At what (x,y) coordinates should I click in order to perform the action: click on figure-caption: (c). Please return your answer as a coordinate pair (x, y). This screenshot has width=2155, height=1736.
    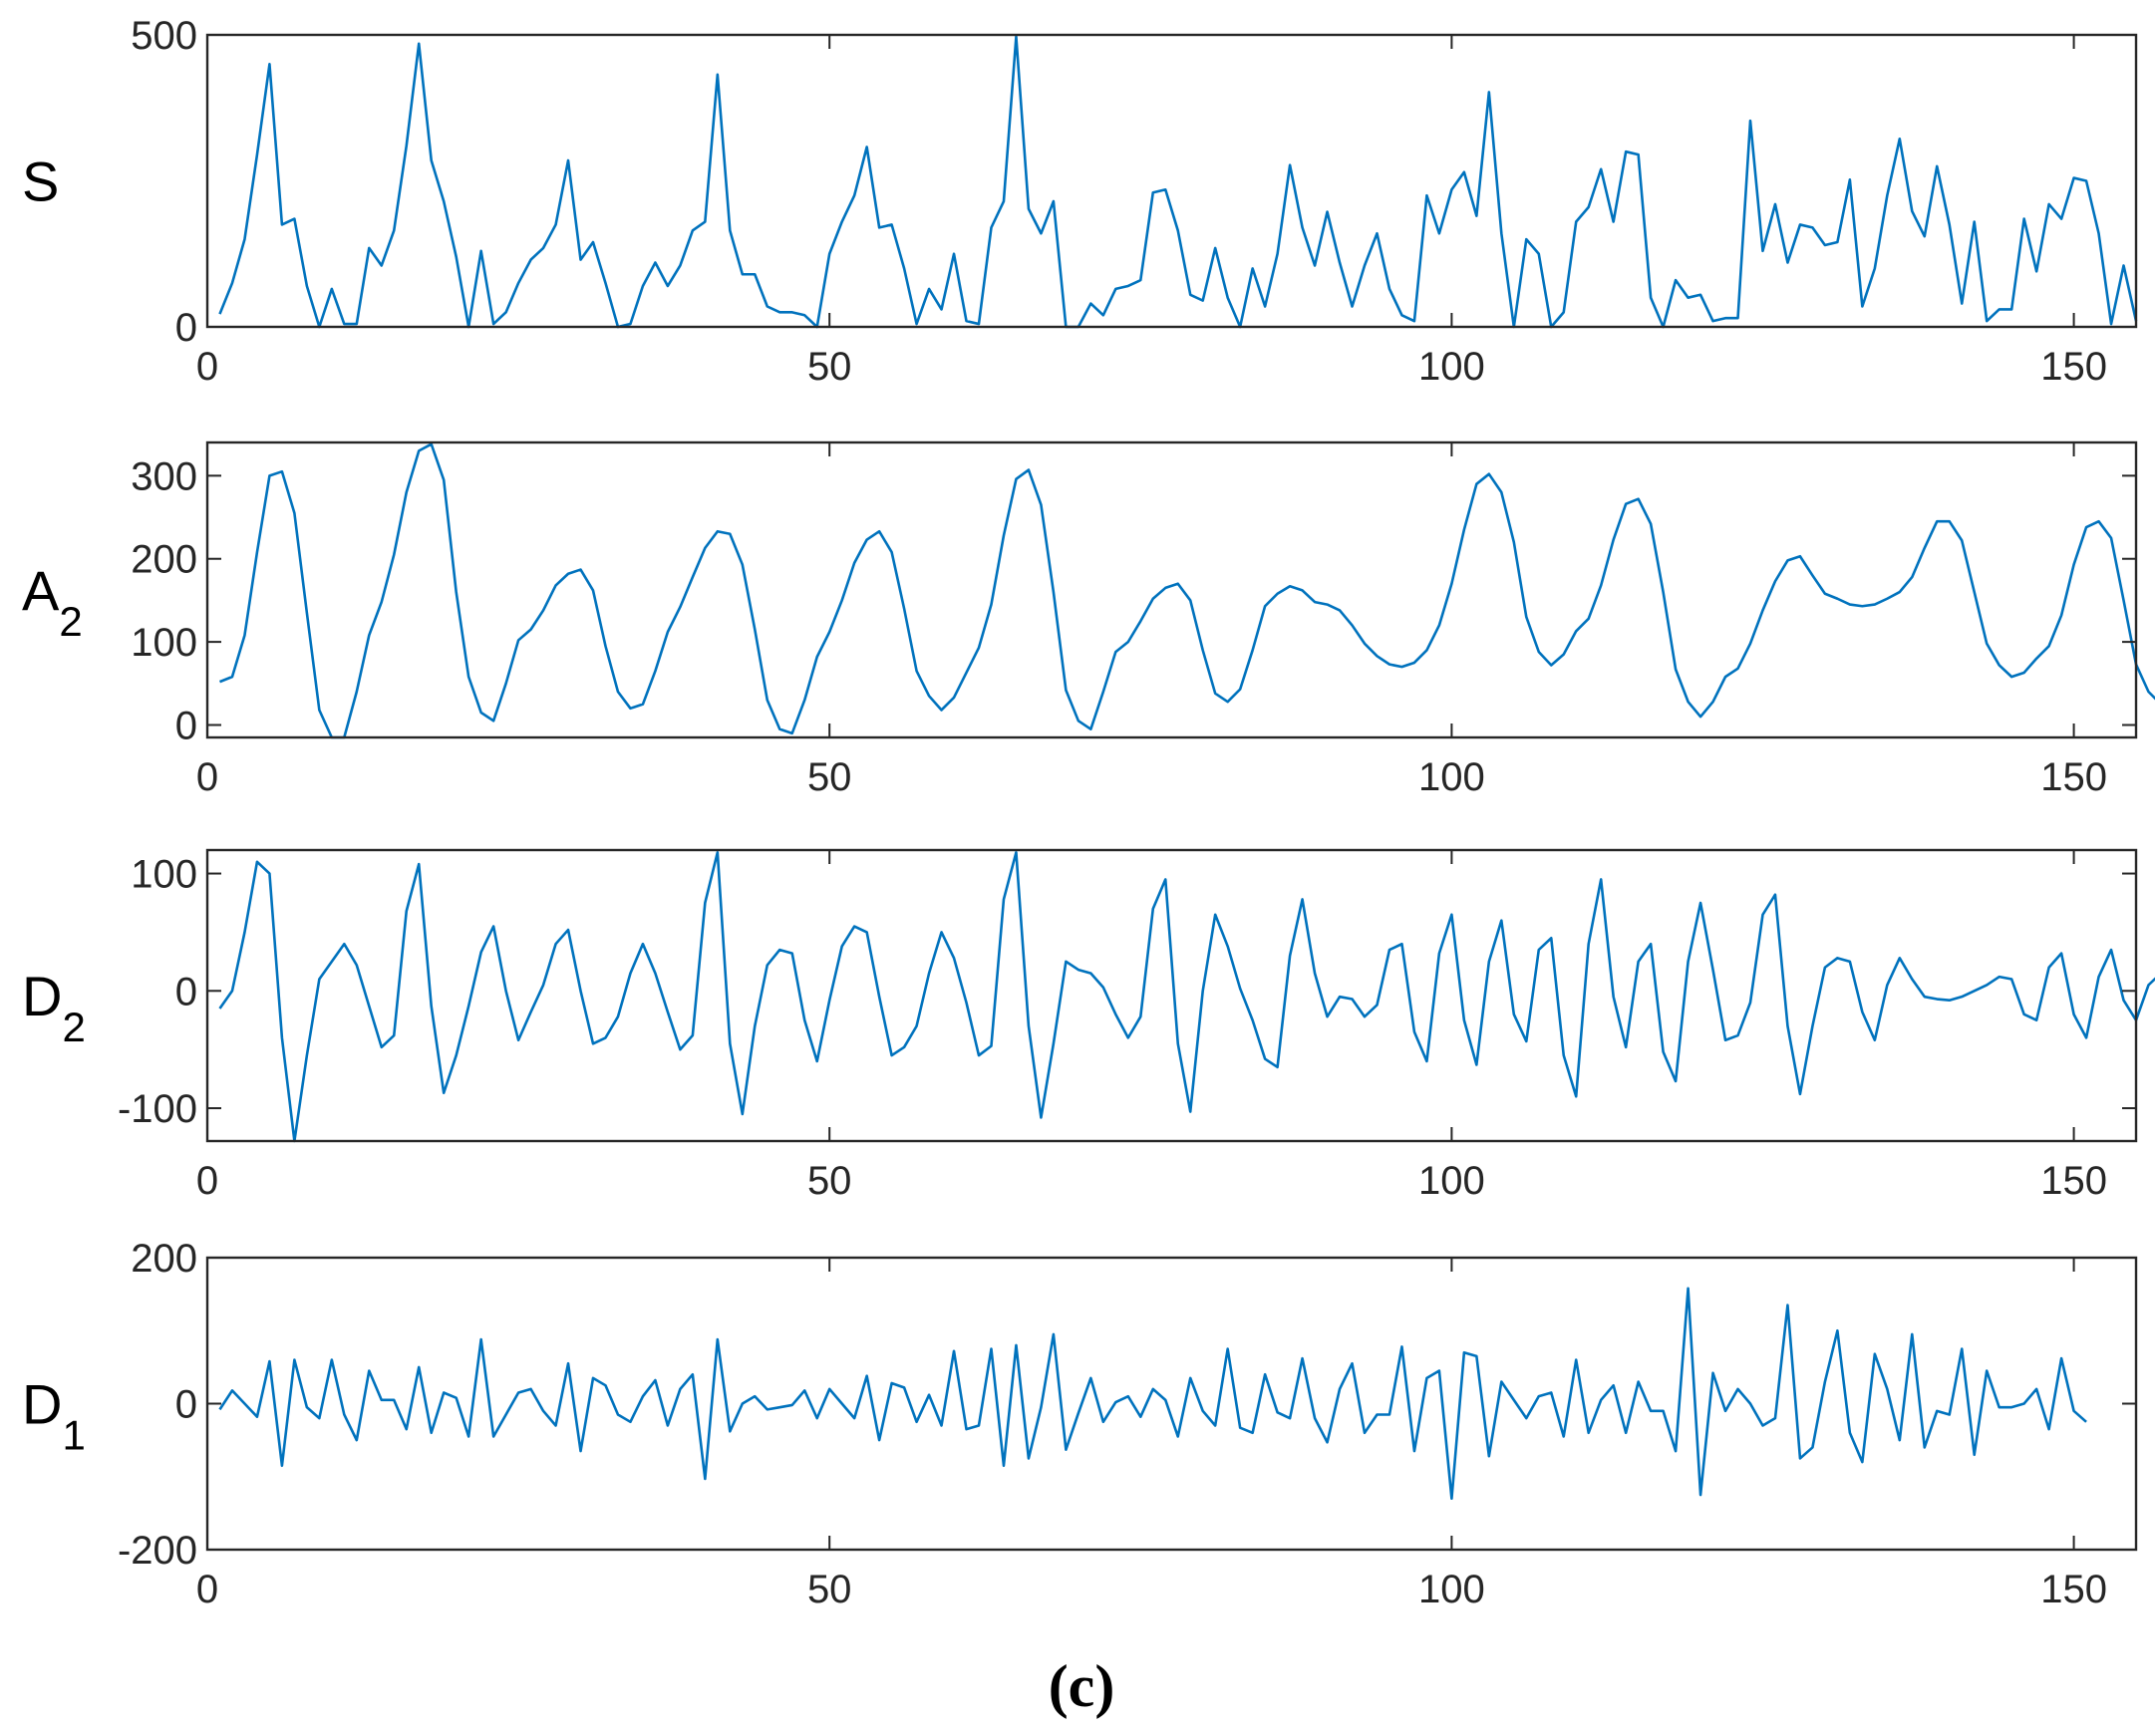
    Looking at the image, I should click on (1082, 1686).